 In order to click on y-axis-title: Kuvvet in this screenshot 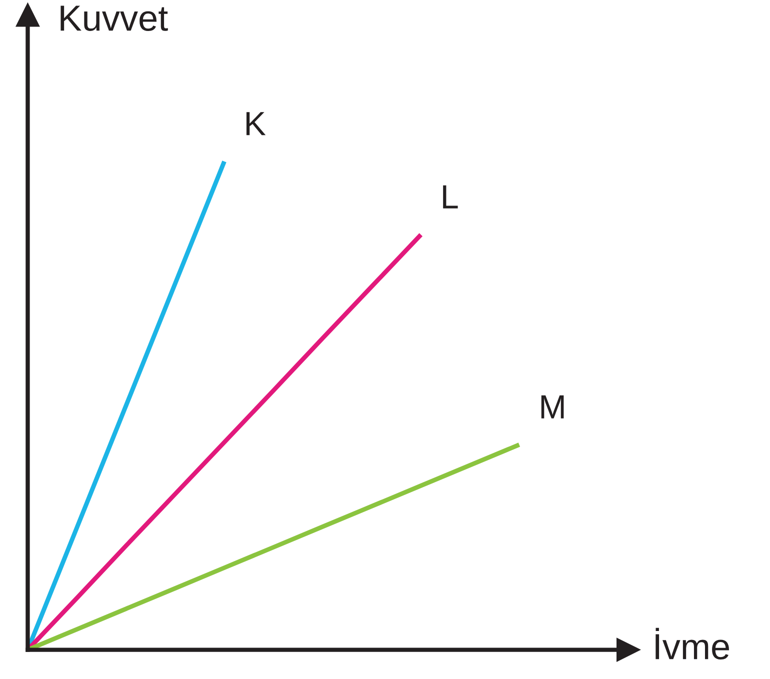, I will do `click(114, 18)`.